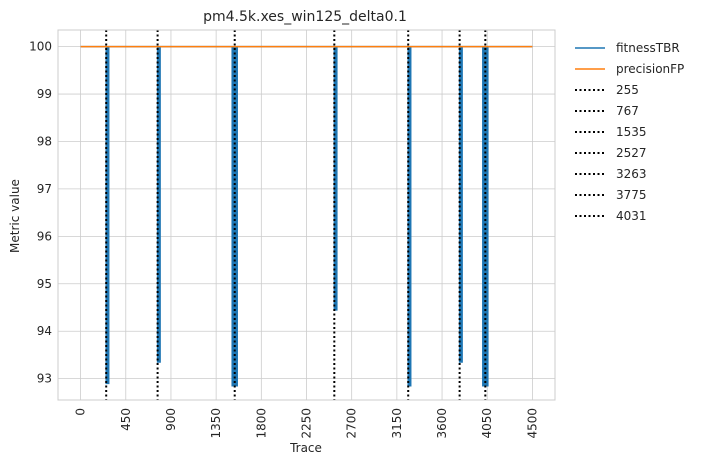  What do you see at coordinates (81, 412) in the screenshot?
I see `x-tick-label: 0` at bounding box center [81, 412].